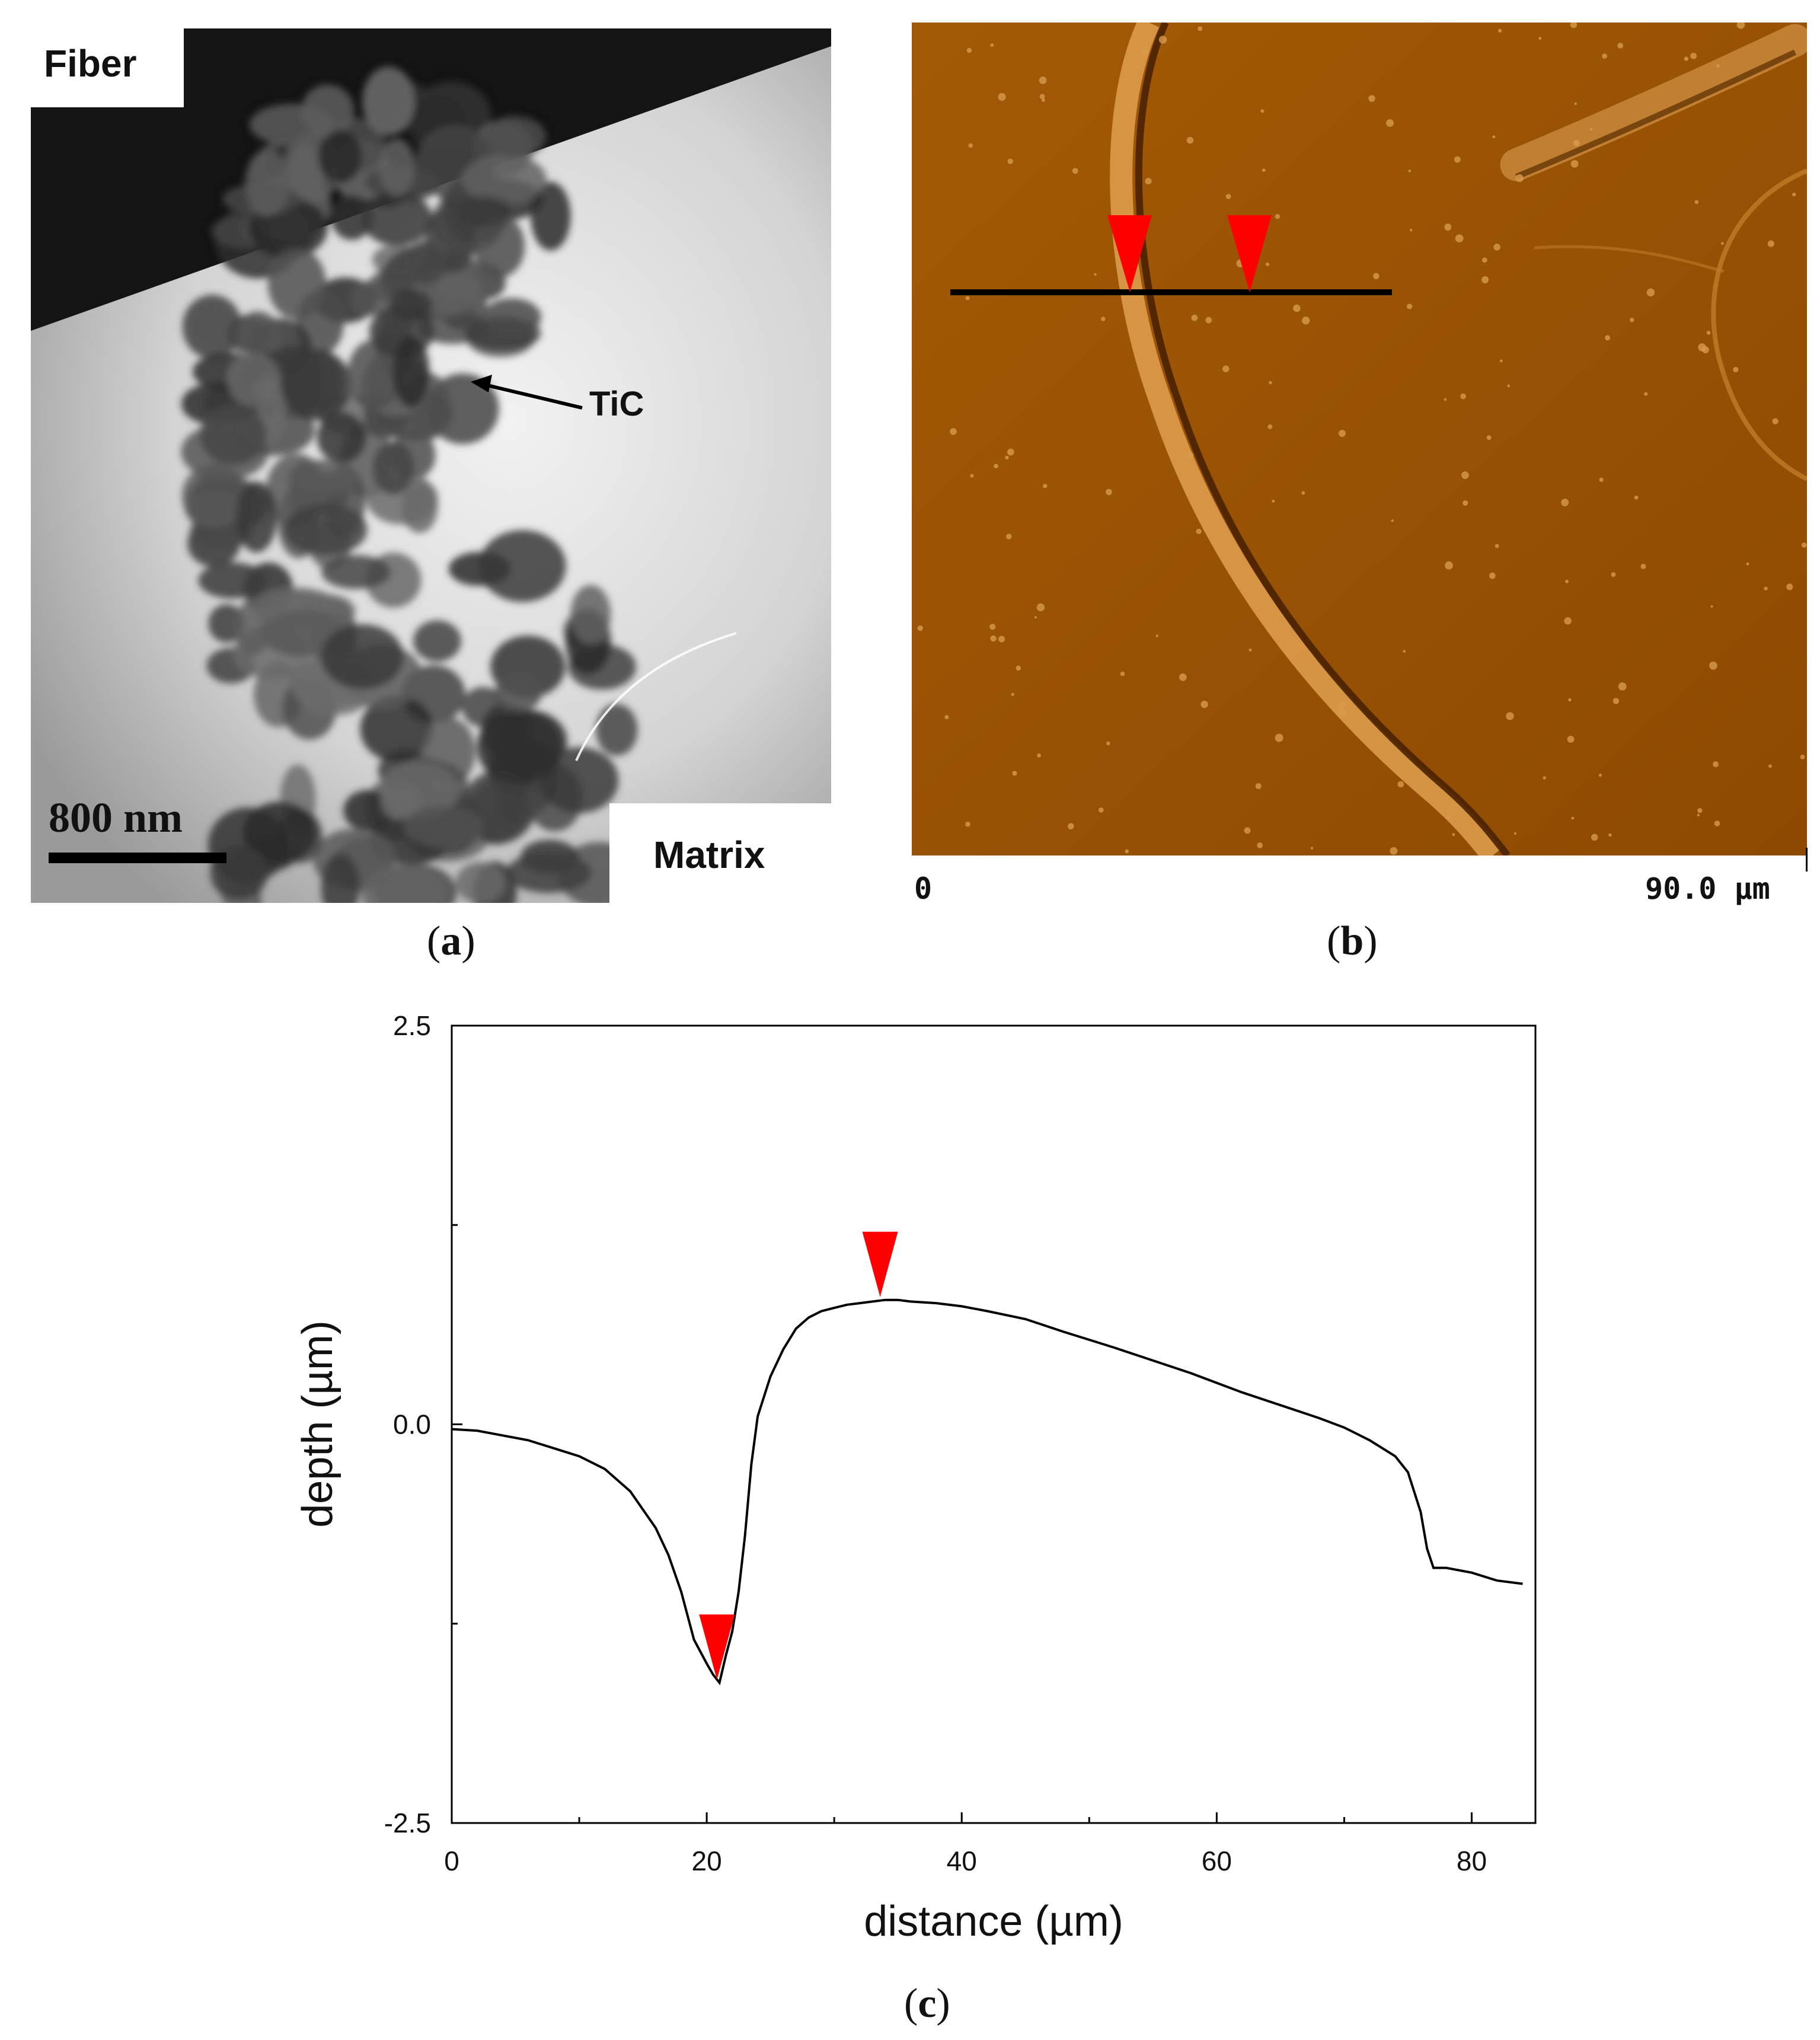 The width and height of the screenshot is (1820, 2040). Describe the element at coordinates (451, 1861) in the screenshot. I see `x-tick-label: 0` at that location.